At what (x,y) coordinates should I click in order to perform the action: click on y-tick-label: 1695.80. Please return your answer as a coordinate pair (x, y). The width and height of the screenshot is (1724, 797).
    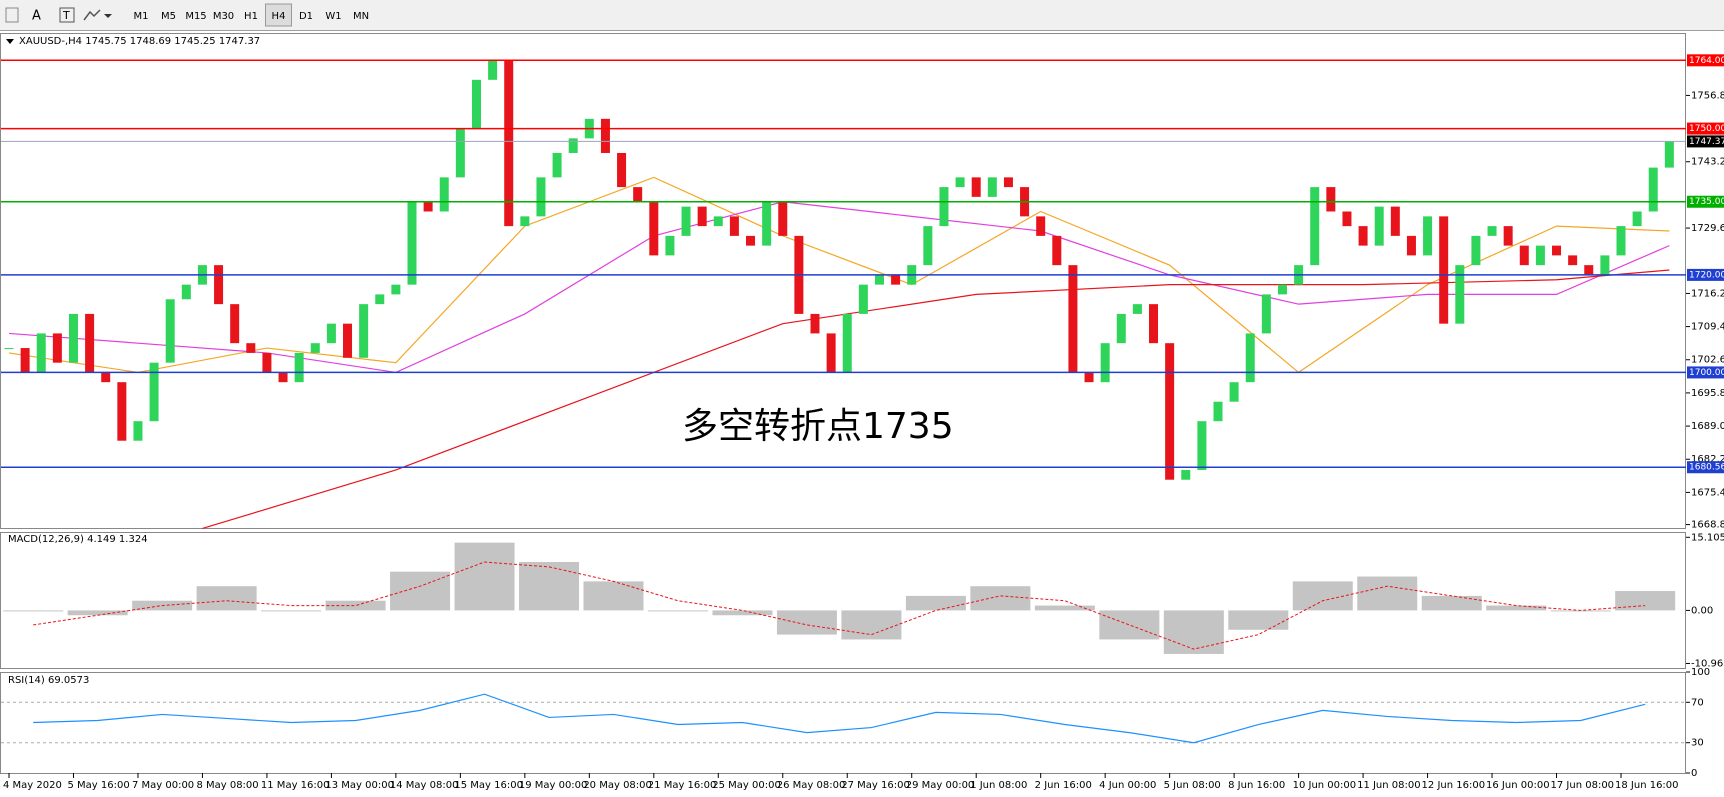
    Looking at the image, I should click on (1707, 393).